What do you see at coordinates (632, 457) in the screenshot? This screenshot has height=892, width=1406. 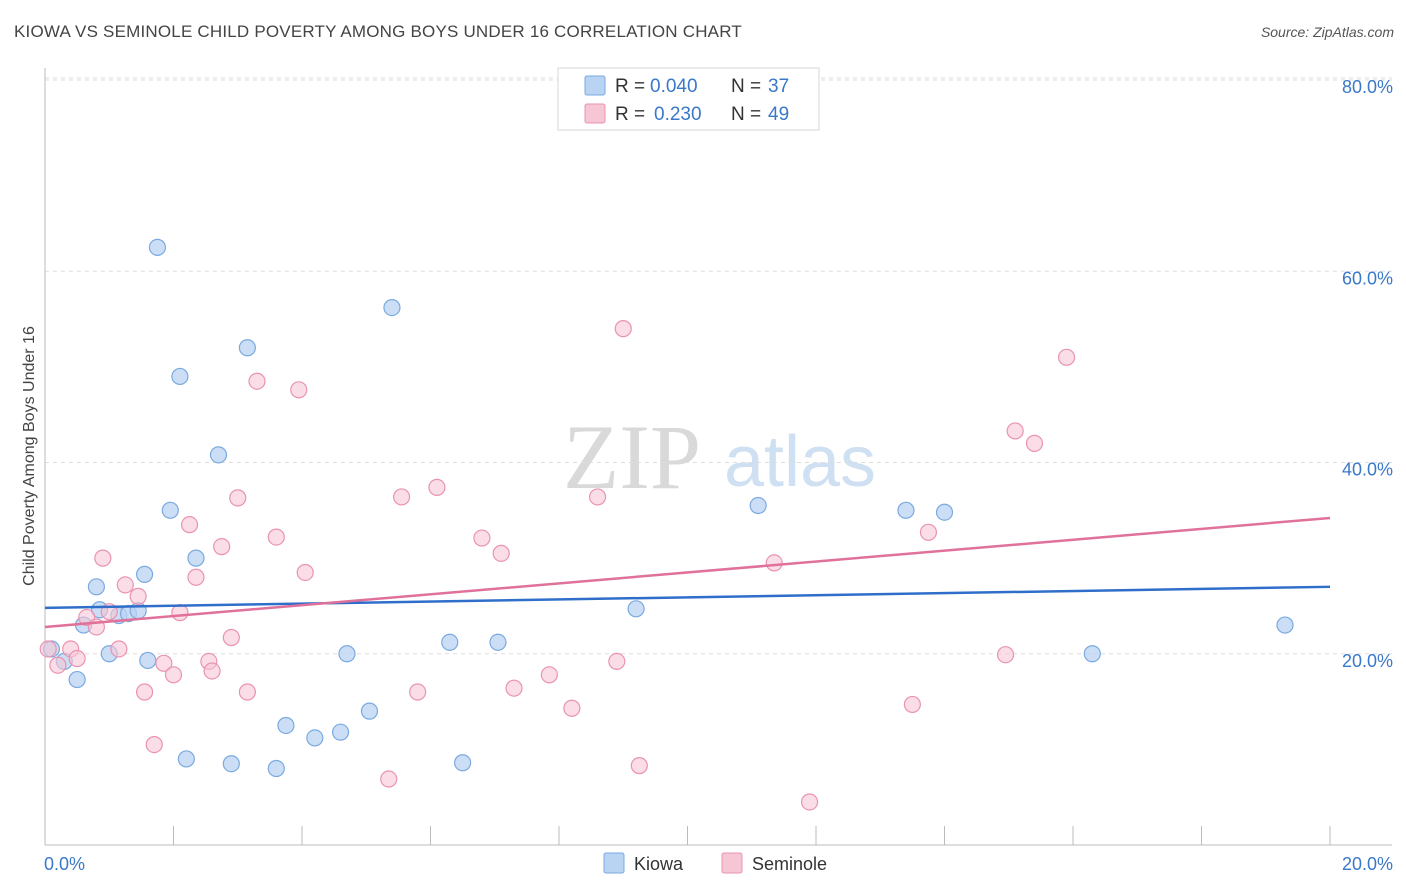 I see `watermark-zip: ZIP` at bounding box center [632, 457].